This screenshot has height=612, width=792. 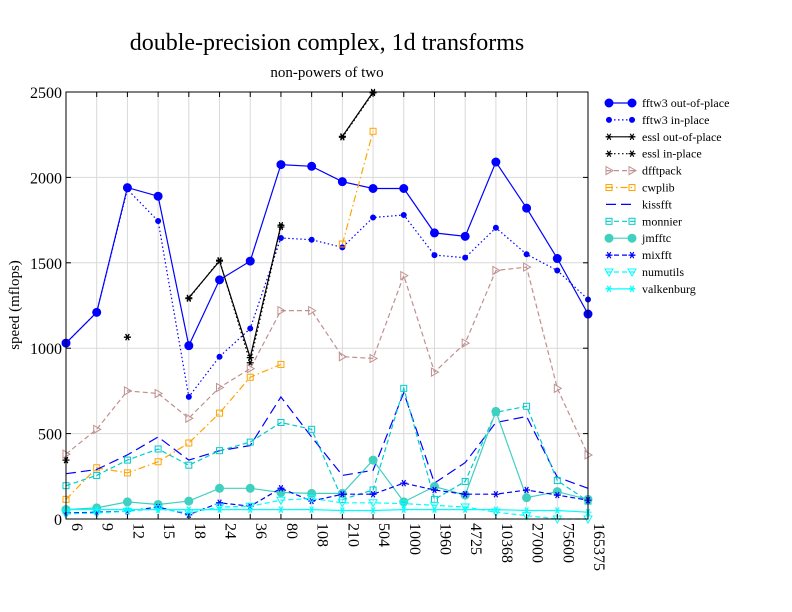 What do you see at coordinates (414, 539) in the screenshot?
I see `x-tick-label: 1000` at bounding box center [414, 539].